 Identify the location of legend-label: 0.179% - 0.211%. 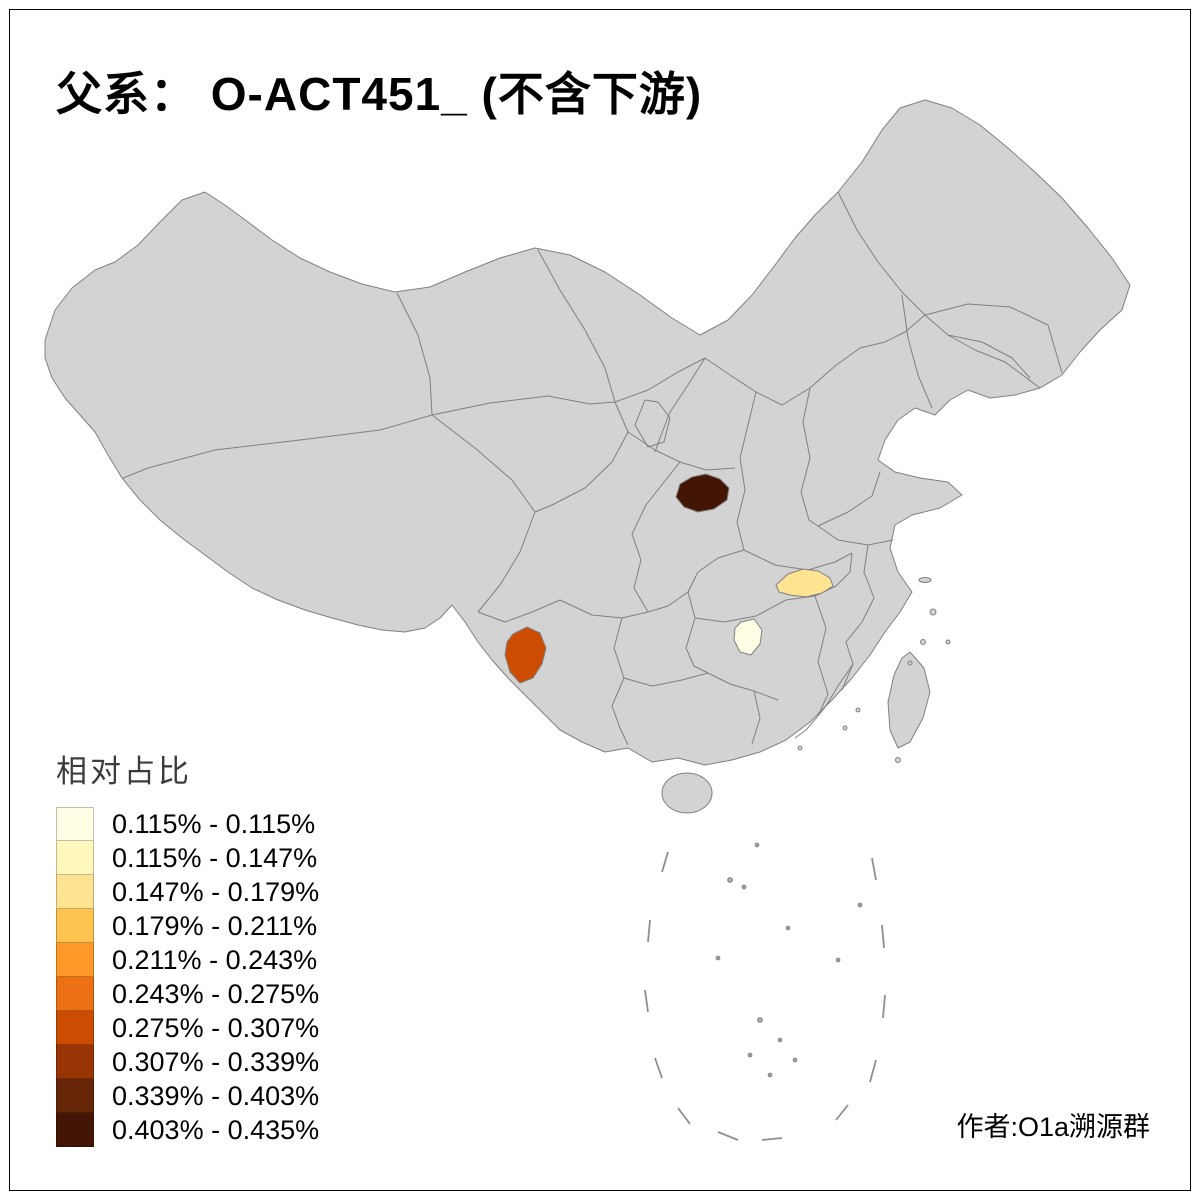
(215, 925).